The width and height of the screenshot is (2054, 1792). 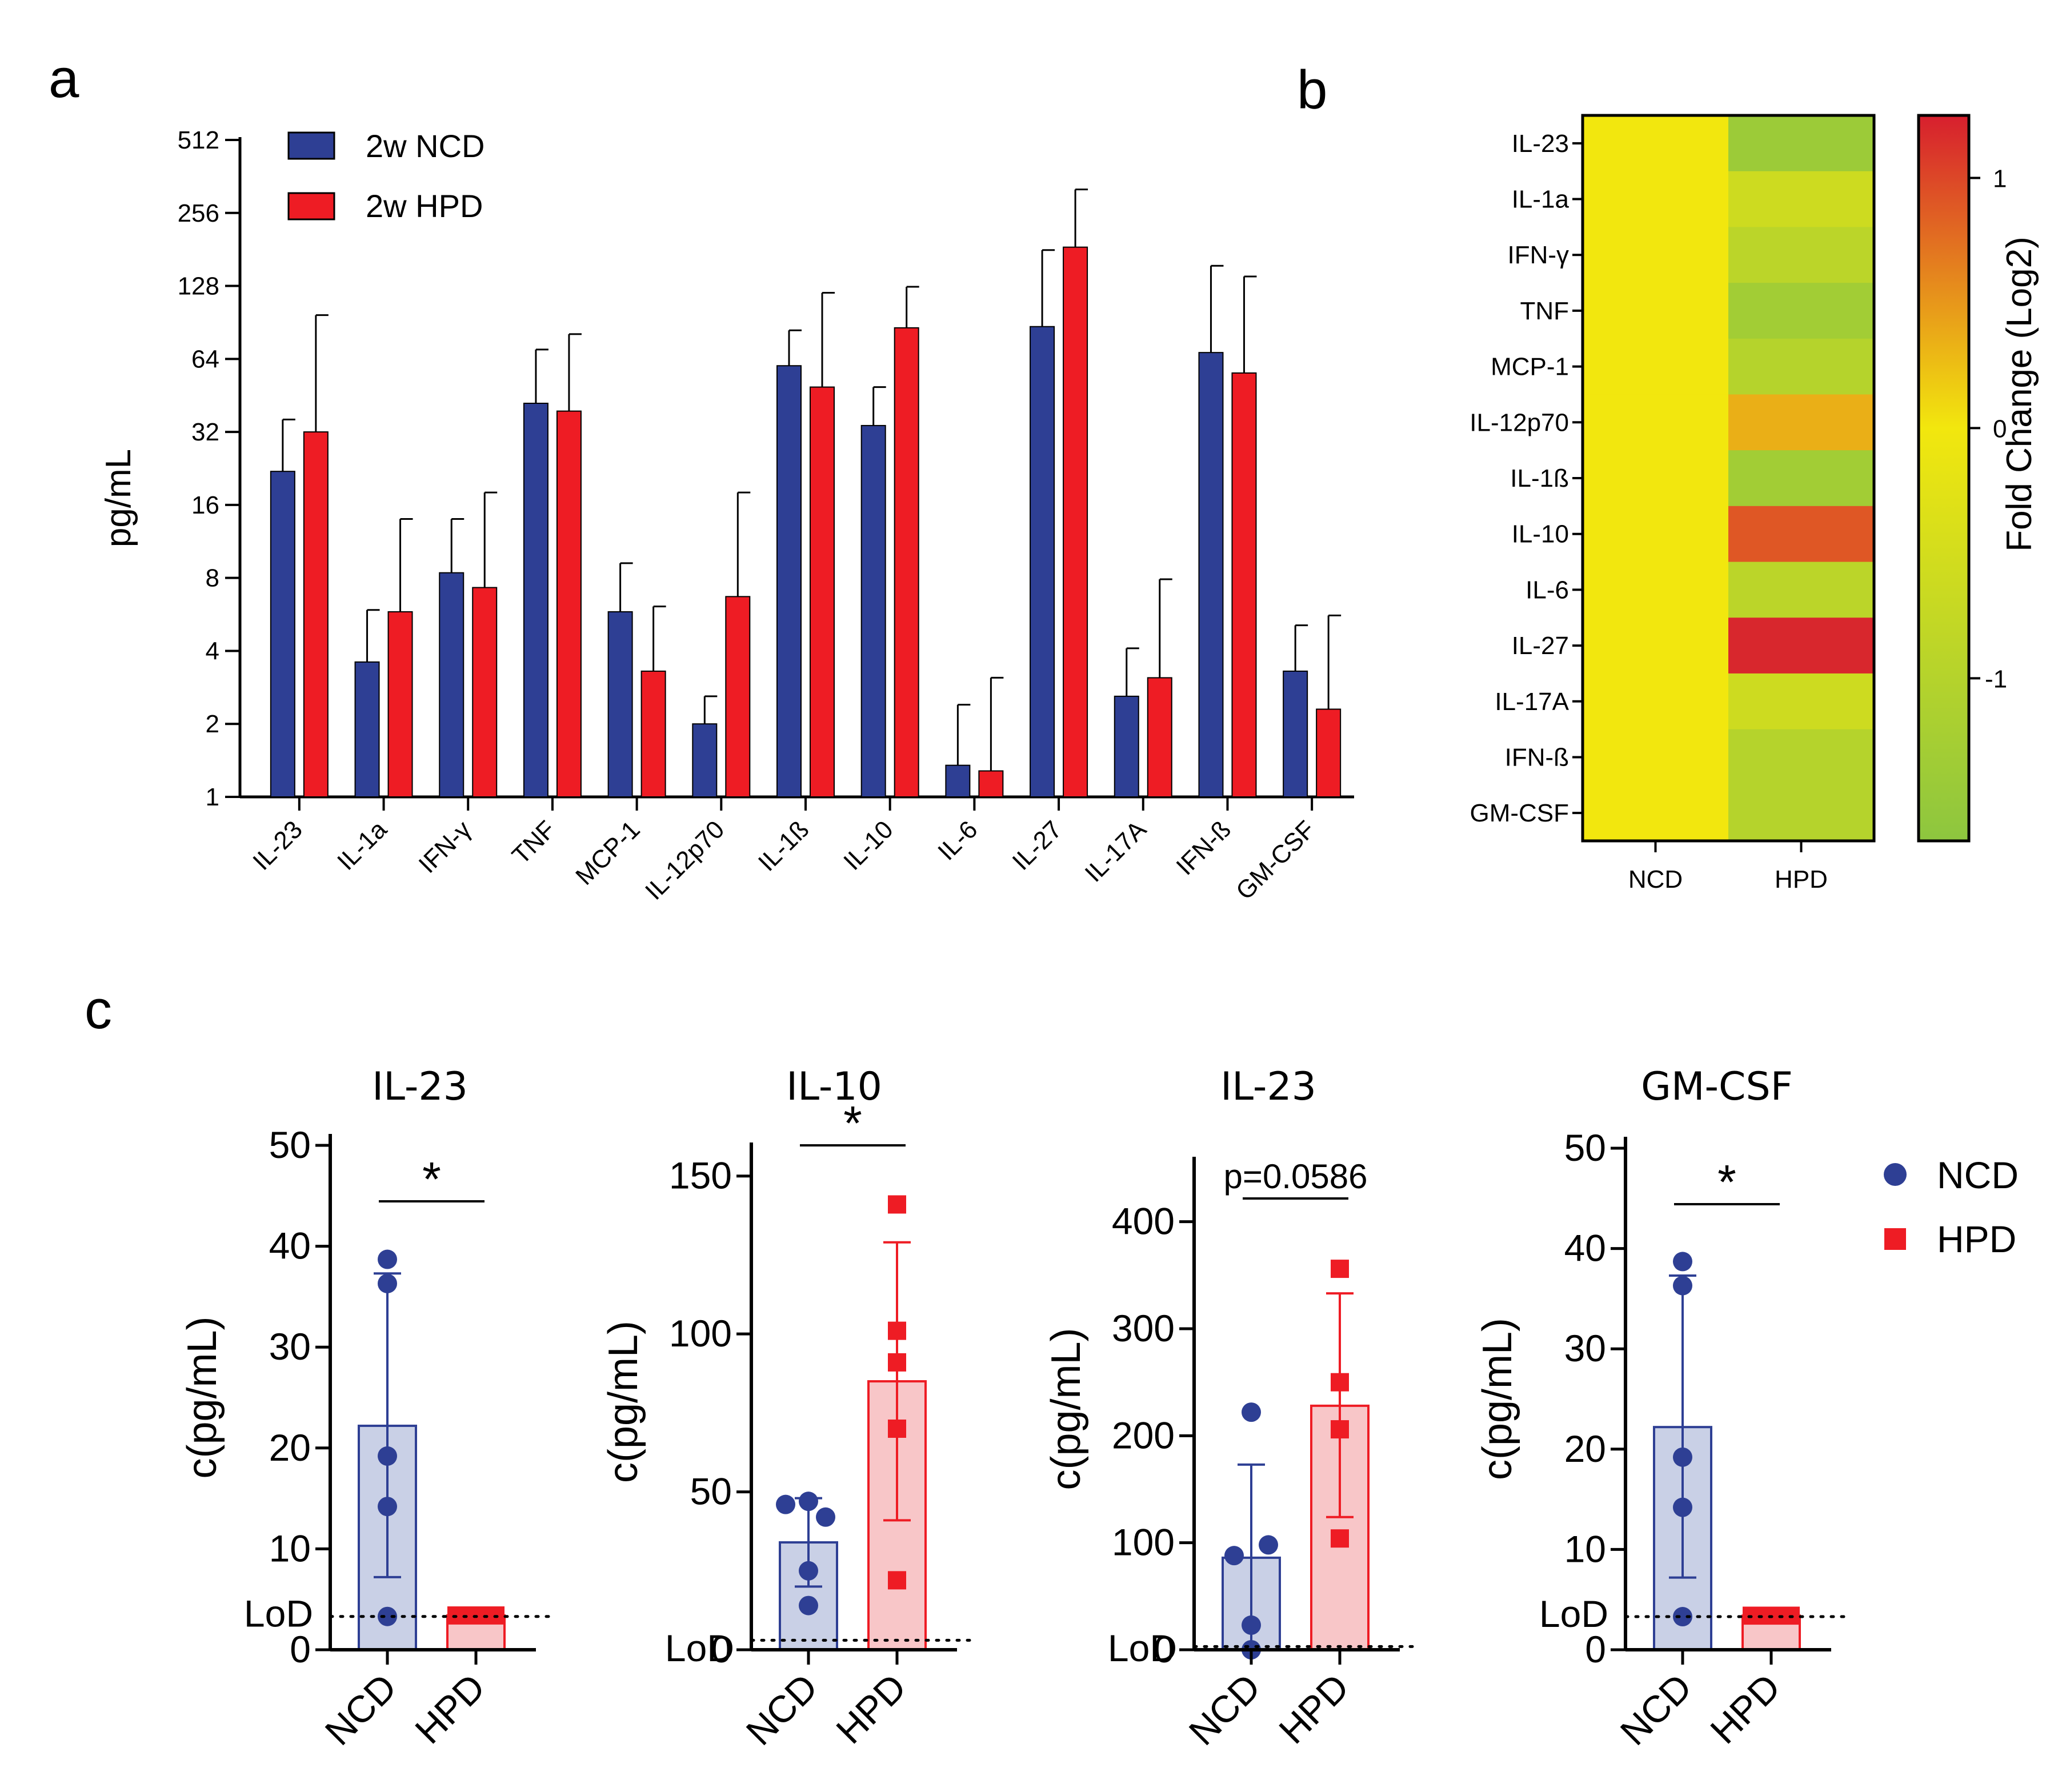 What do you see at coordinates (1540, 534) in the screenshot?
I see `row-label-b: IL-10` at bounding box center [1540, 534].